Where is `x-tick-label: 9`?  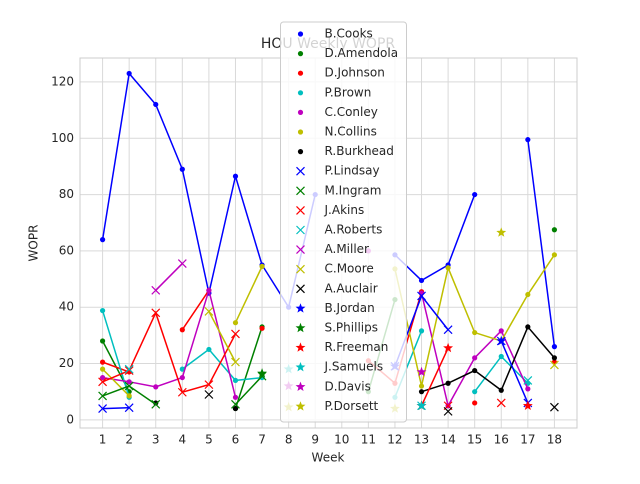 x-tick-label: 9 is located at coordinates (315, 440).